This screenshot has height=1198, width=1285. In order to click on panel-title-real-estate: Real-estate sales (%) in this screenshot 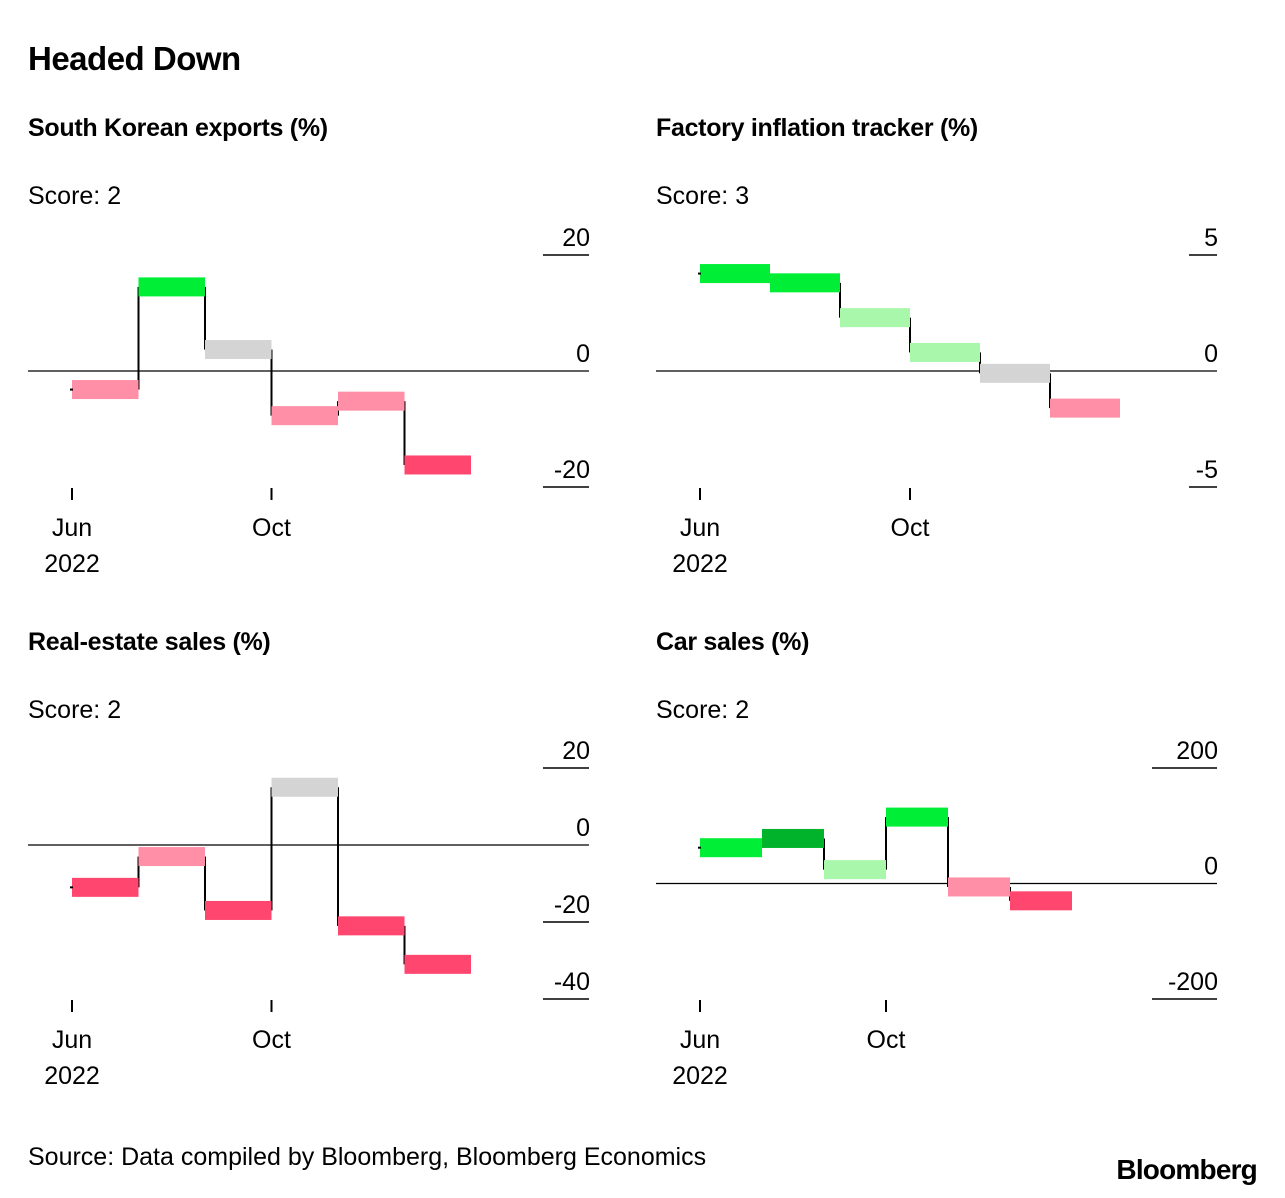, I will do `click(149, 642)`.